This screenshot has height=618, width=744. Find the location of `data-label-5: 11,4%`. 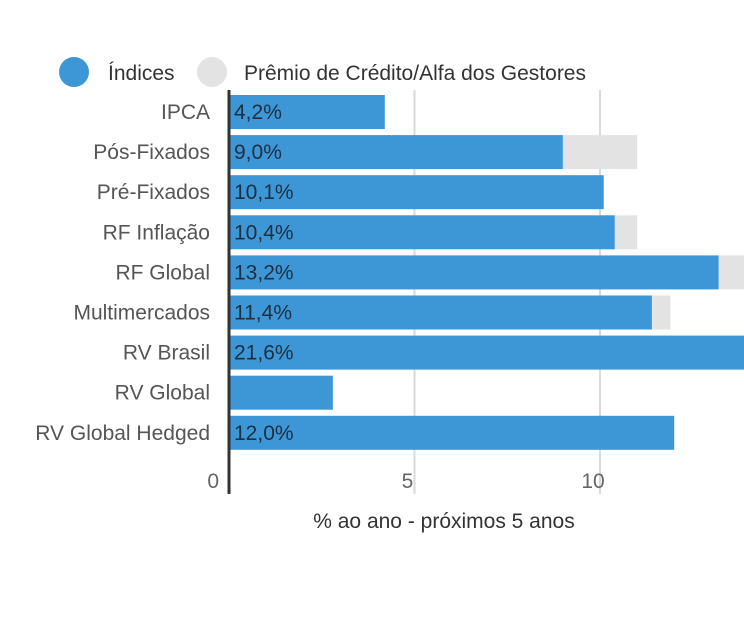

data-label-5: 11,4% is located at coordinates (263, 313).